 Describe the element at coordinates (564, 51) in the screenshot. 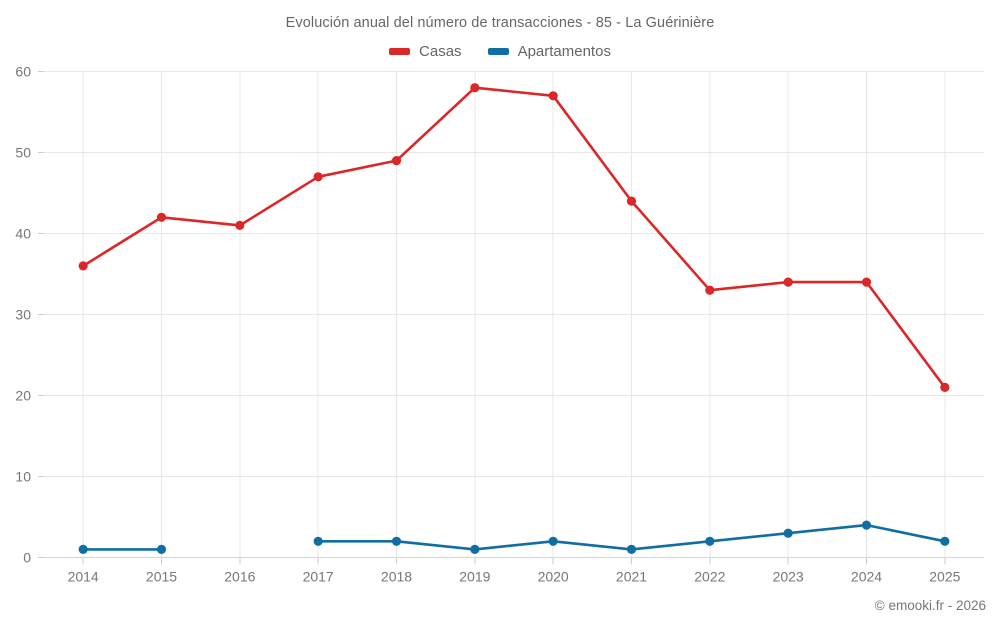

I see `legend-label-apartamentos: Apartamentos` at that location.